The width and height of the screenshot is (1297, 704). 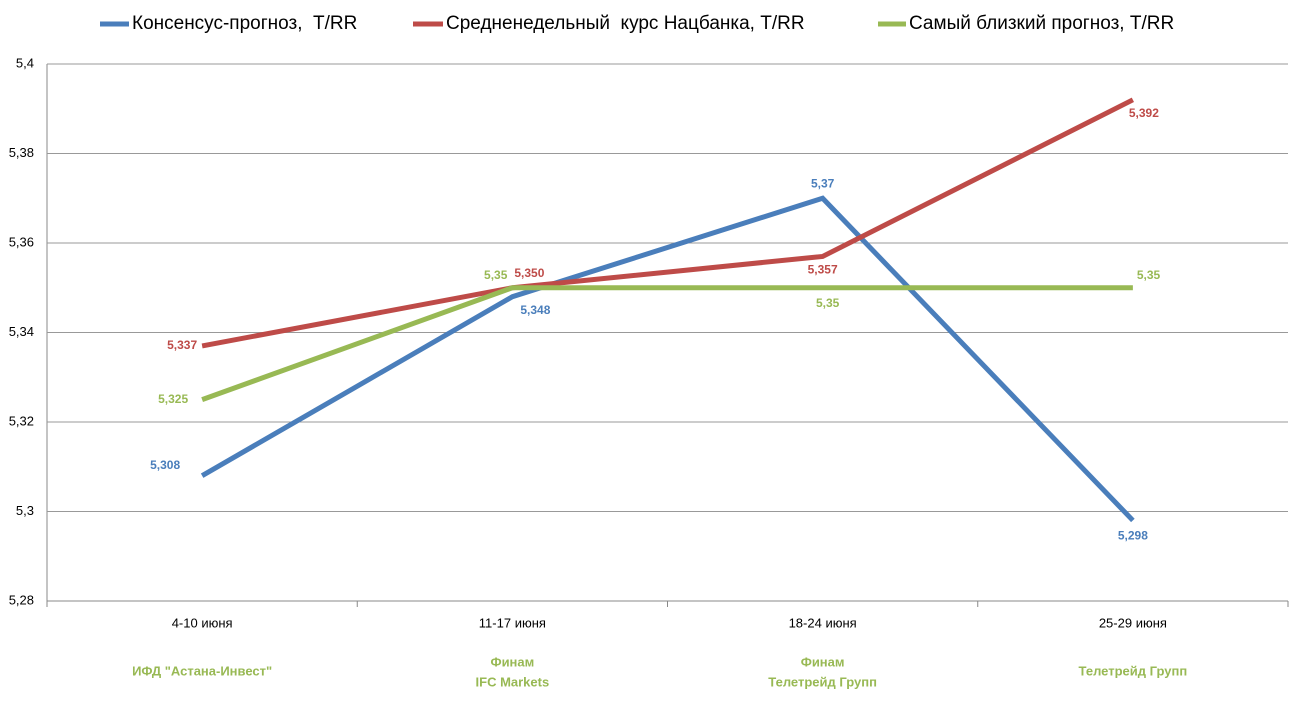 What do you see at coordinates (823, 183) in the screenshot?
I see `data-label: 5,37` at bounding box center [823, 183].